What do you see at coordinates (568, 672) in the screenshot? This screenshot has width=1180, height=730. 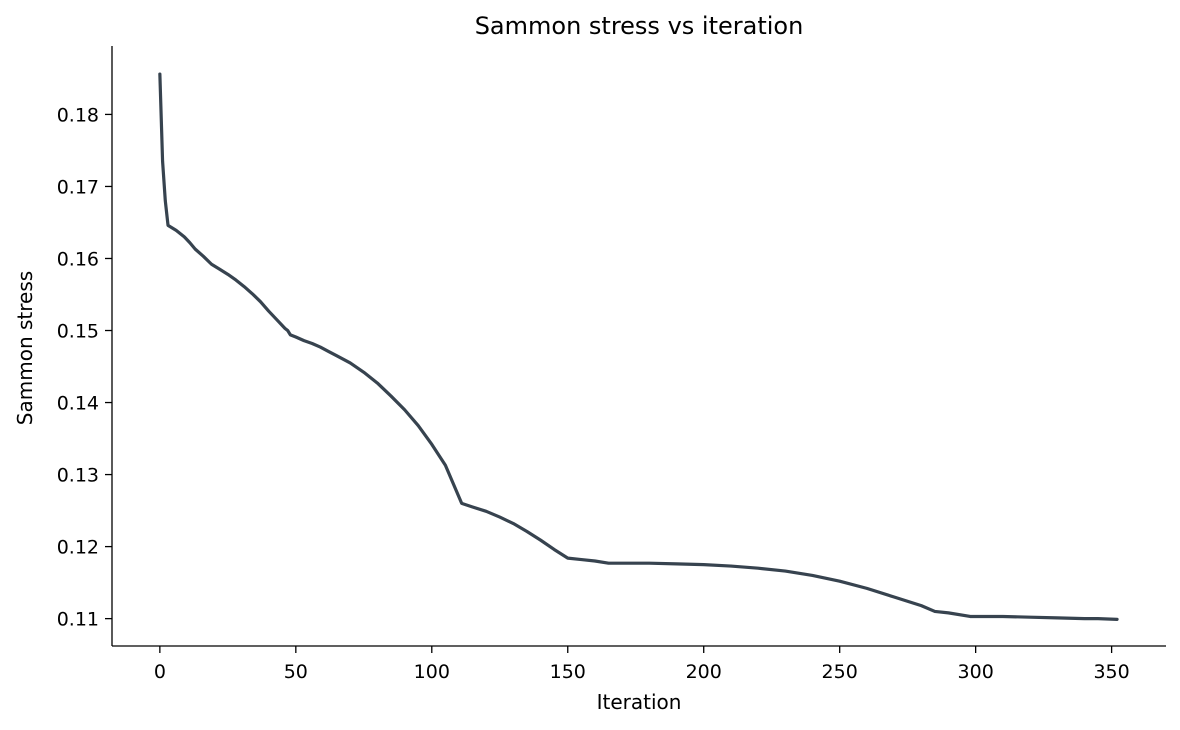 I see `x-tick-label: 150` at bounding box center [568, 672].